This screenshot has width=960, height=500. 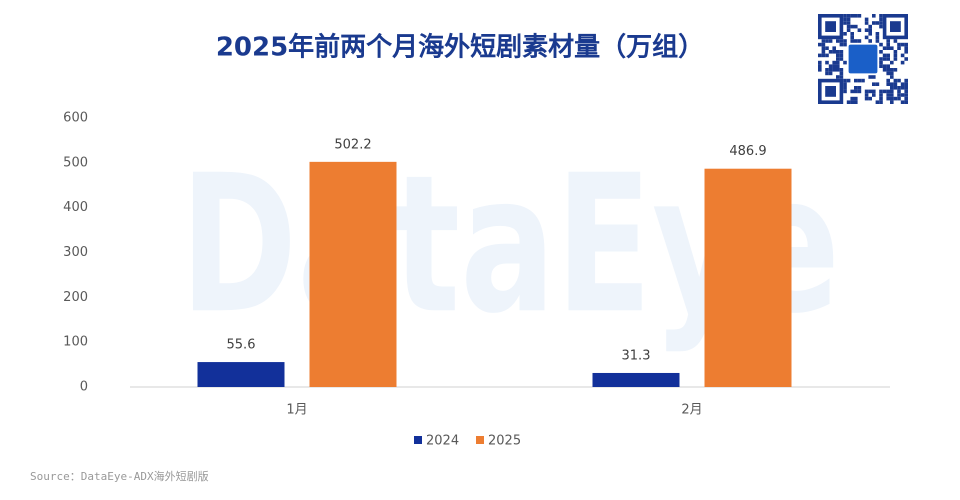 What do you see at coordinates (75, 207) in the screenshot?
I see `y-tick-label: 400` at bounding box center [75, 207].